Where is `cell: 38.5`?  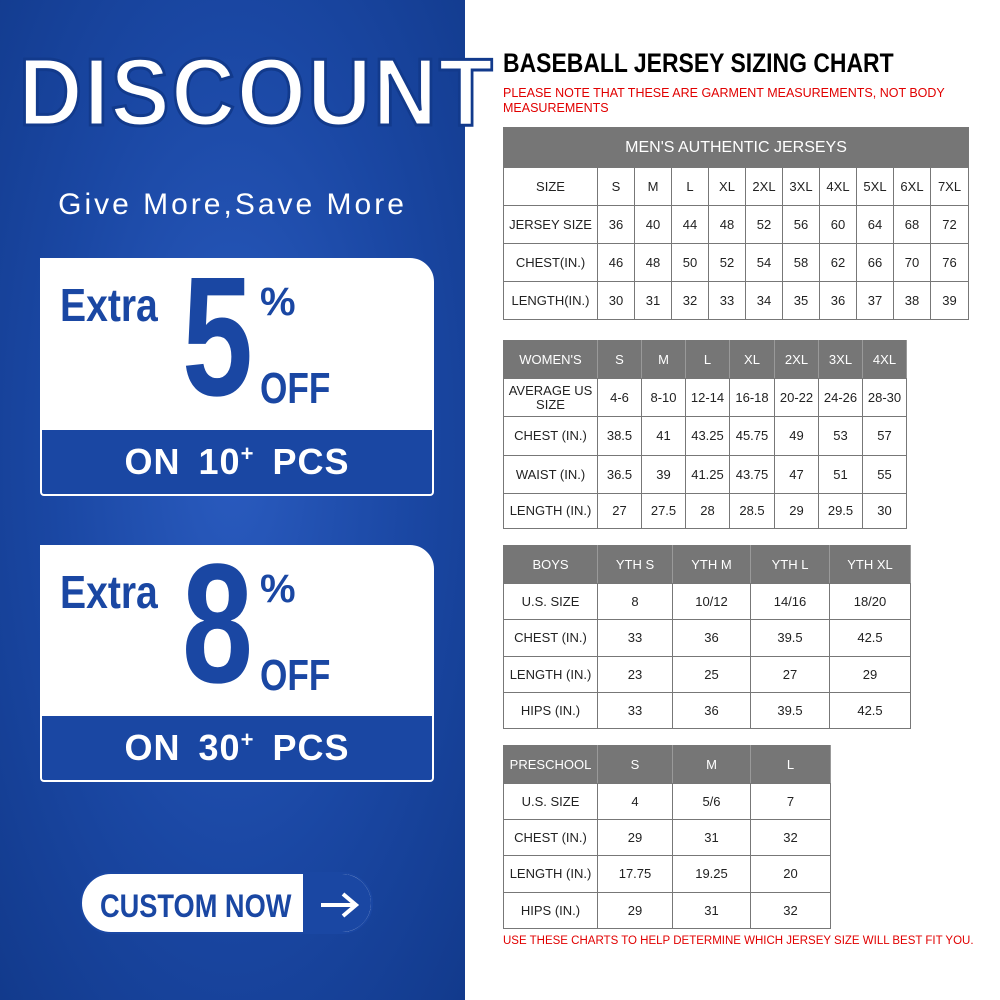
cell: 38.5 is located at coordinates (619, 436).